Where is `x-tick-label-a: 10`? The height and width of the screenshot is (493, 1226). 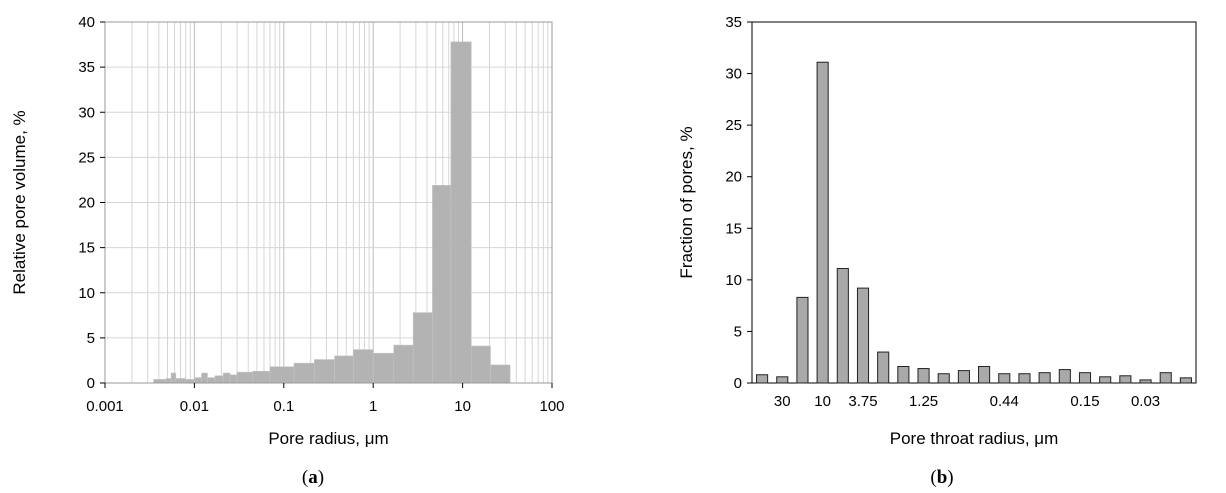 x-tick-label-a: 10 is located at coordinates (462, 406).